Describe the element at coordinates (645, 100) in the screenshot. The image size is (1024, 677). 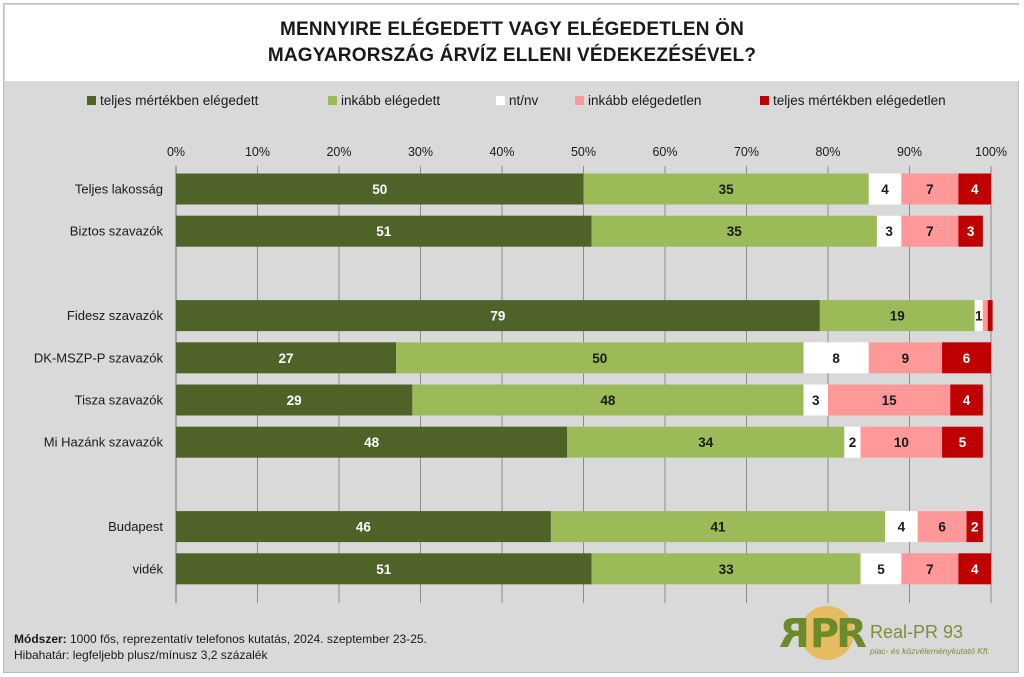
I see `legend-label: inkább elégedetlen` at that location.